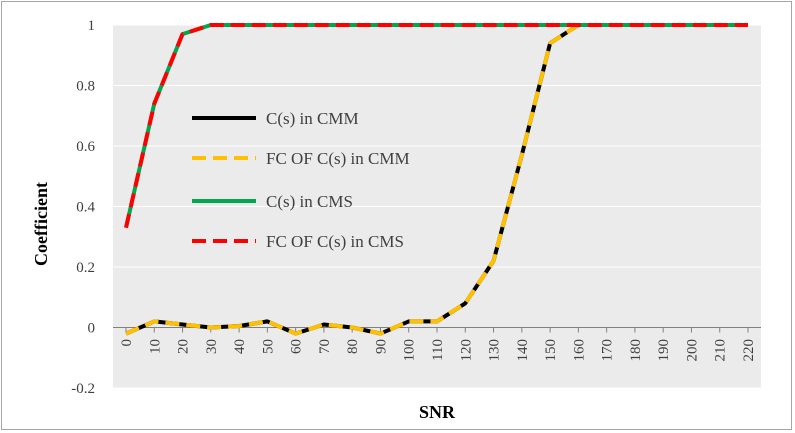  What do you see at coordinates (325, 346) in the screenshot?
I see `x-tick-label: 70` at bounding box center [325, 346].